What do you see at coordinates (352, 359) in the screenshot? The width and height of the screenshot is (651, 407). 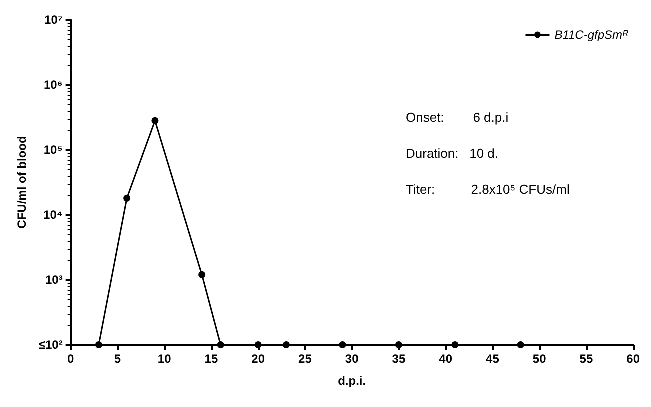 I see `x-tick-label: 30` at bounding box center [352, 359].